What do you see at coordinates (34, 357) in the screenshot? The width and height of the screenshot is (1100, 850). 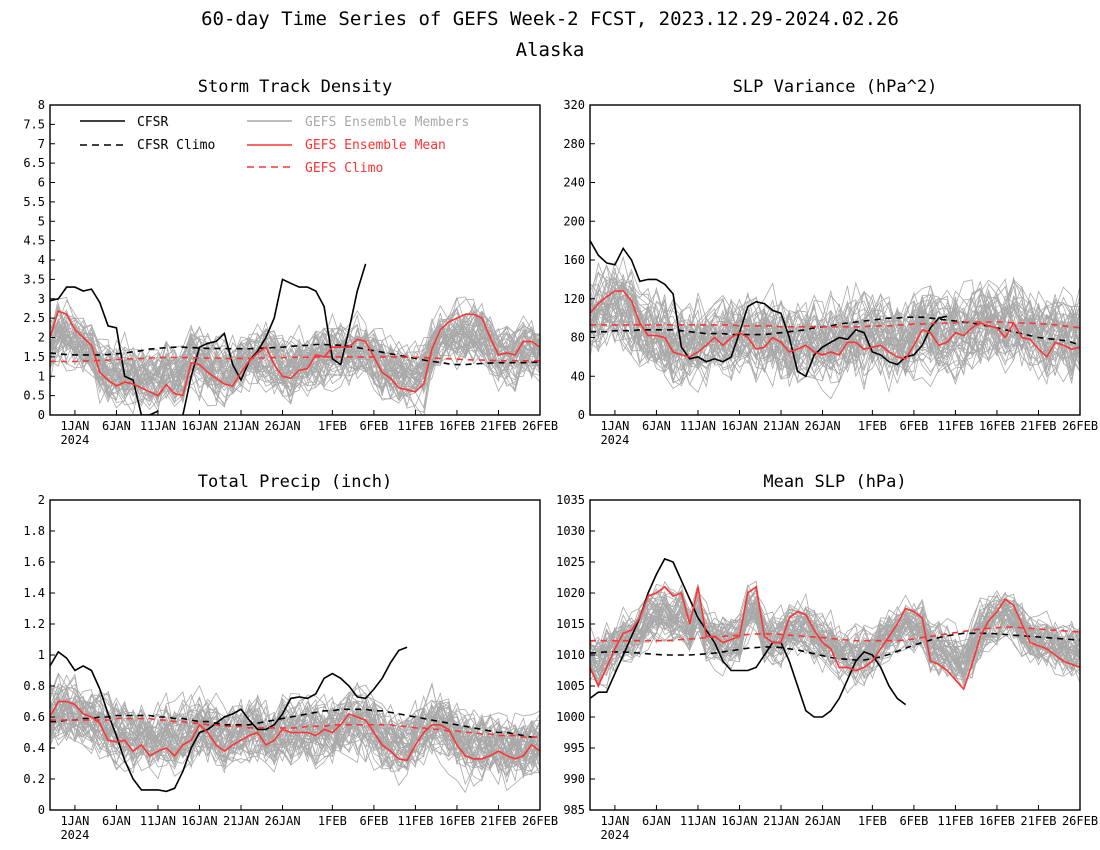 I see `y-tick-label: 1.5` at bounding box center [34, 357].